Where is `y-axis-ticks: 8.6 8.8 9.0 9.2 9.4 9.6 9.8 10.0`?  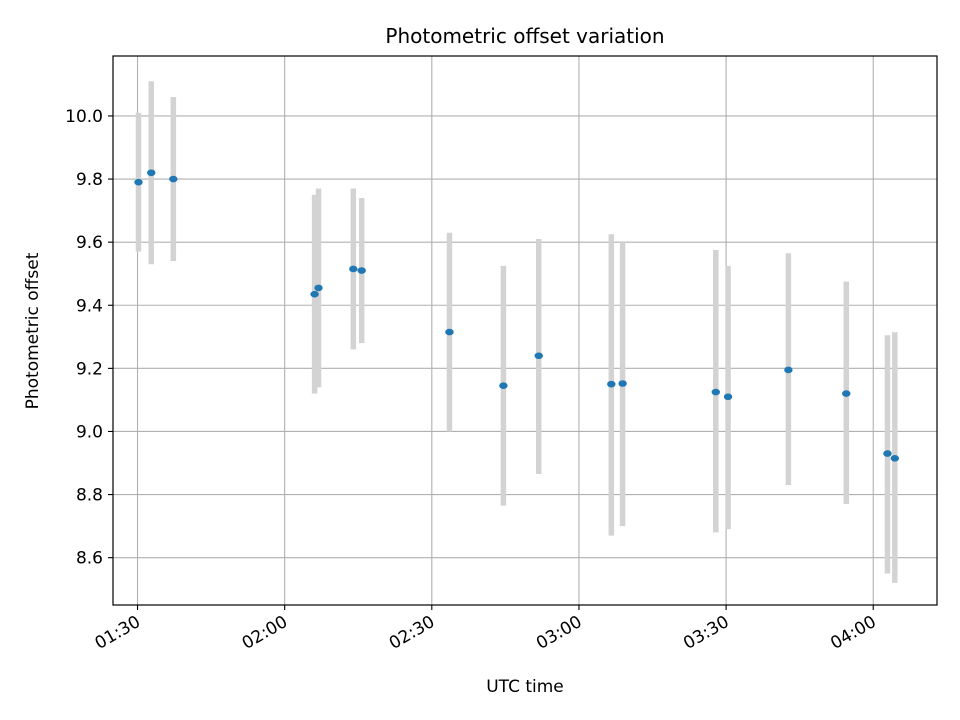
y-axis-ticks: 8.6 8.8 9.0 9.2 9.4 9.6 9.8 10.0 is located at coordinates (89, 338).